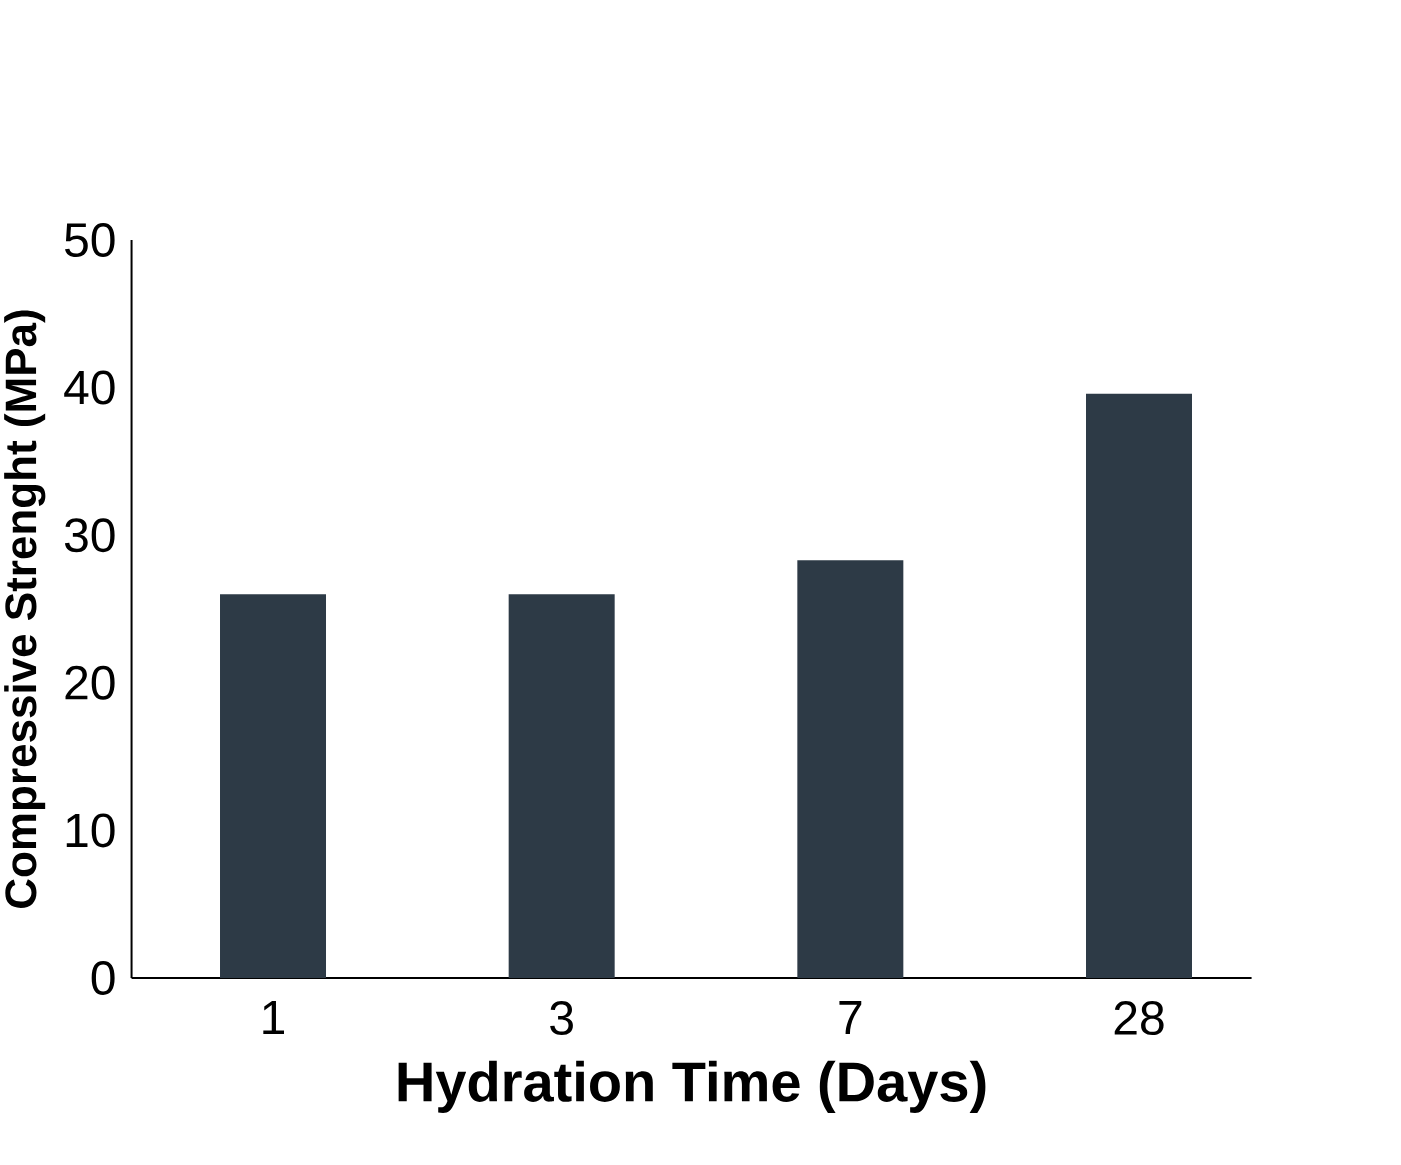 The height and width of the screenshot is (1165, 1401). Describe the element at coordinates (89, 535) in the screenshot. I see `y-tick-label: 30` at that location.